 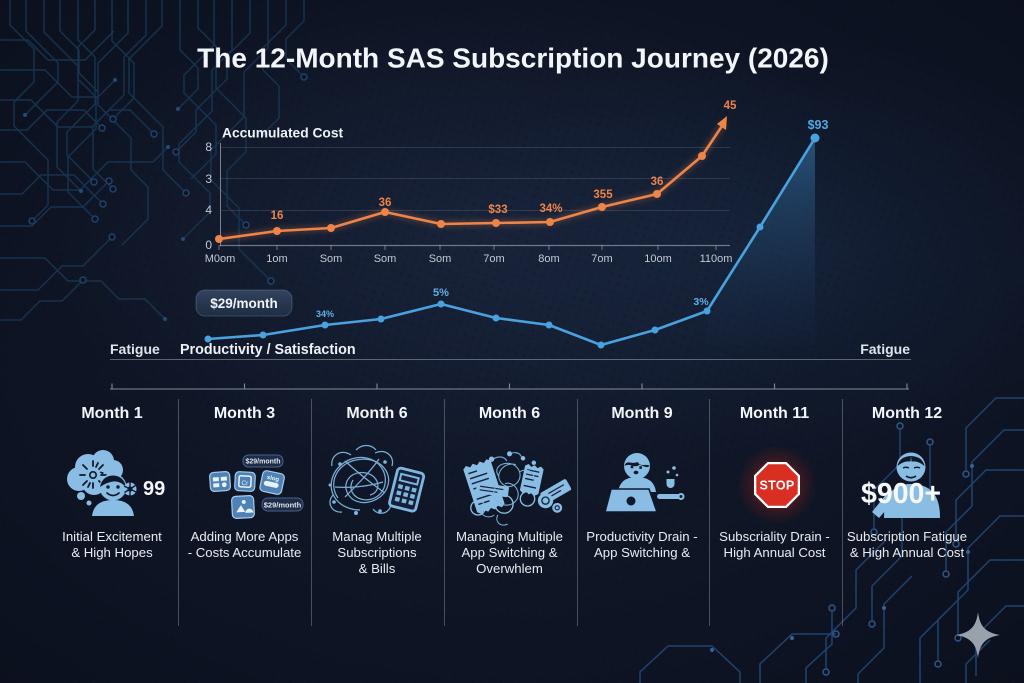 I want to click on svg-text: Manag Multiple, so click(x=376, y=536).